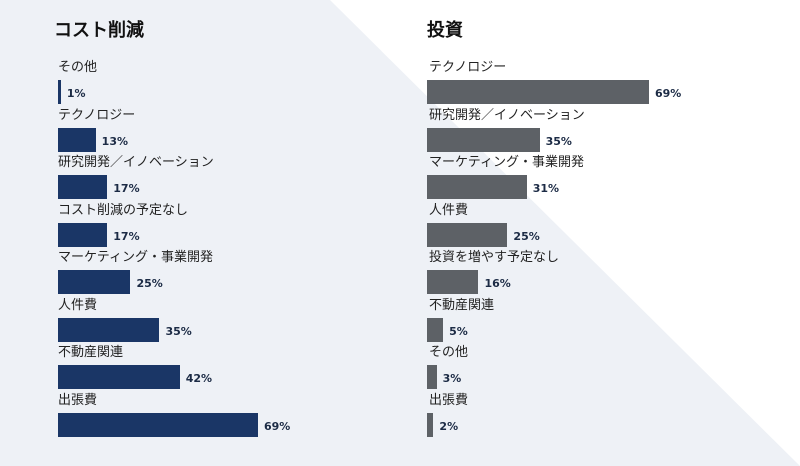  I want to click on bar-row: マーケティング・事業開発 31%, so click(548, 179).